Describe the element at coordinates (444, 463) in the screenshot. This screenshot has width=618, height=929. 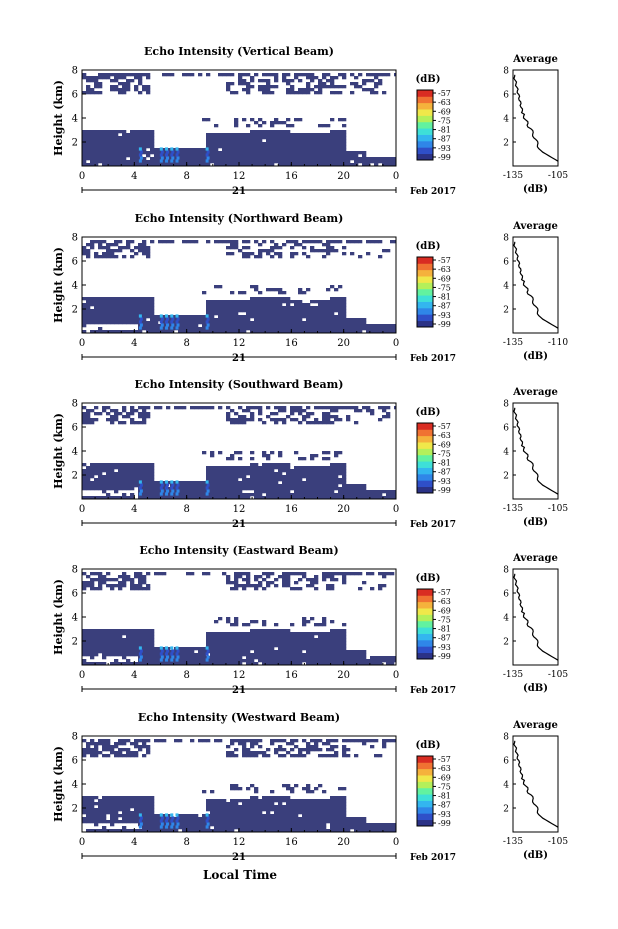
I see `colorbar-tick-label: -81` at that location.